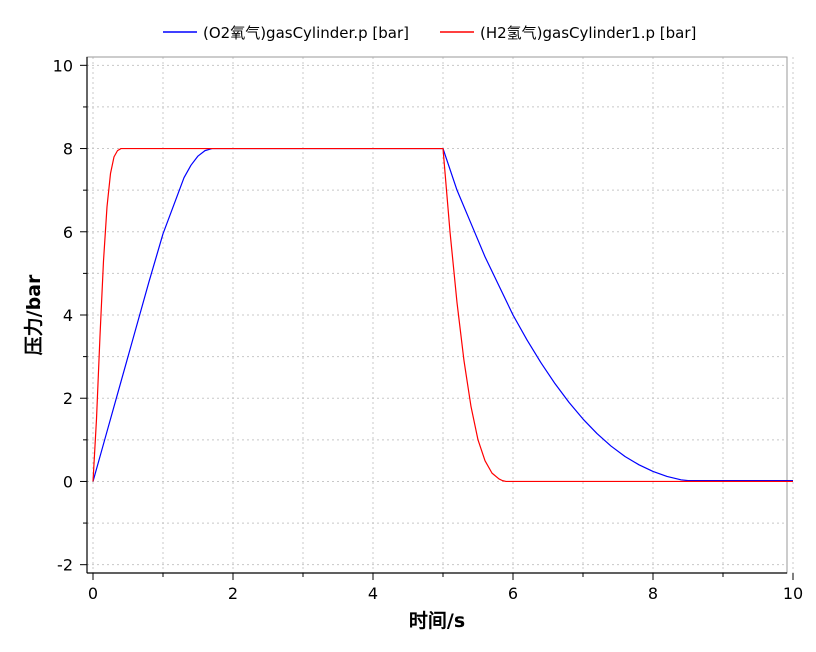  Describe the element at coordinates (65, 565) in the screenshot. I see `y-tick-label: -2` at that location.